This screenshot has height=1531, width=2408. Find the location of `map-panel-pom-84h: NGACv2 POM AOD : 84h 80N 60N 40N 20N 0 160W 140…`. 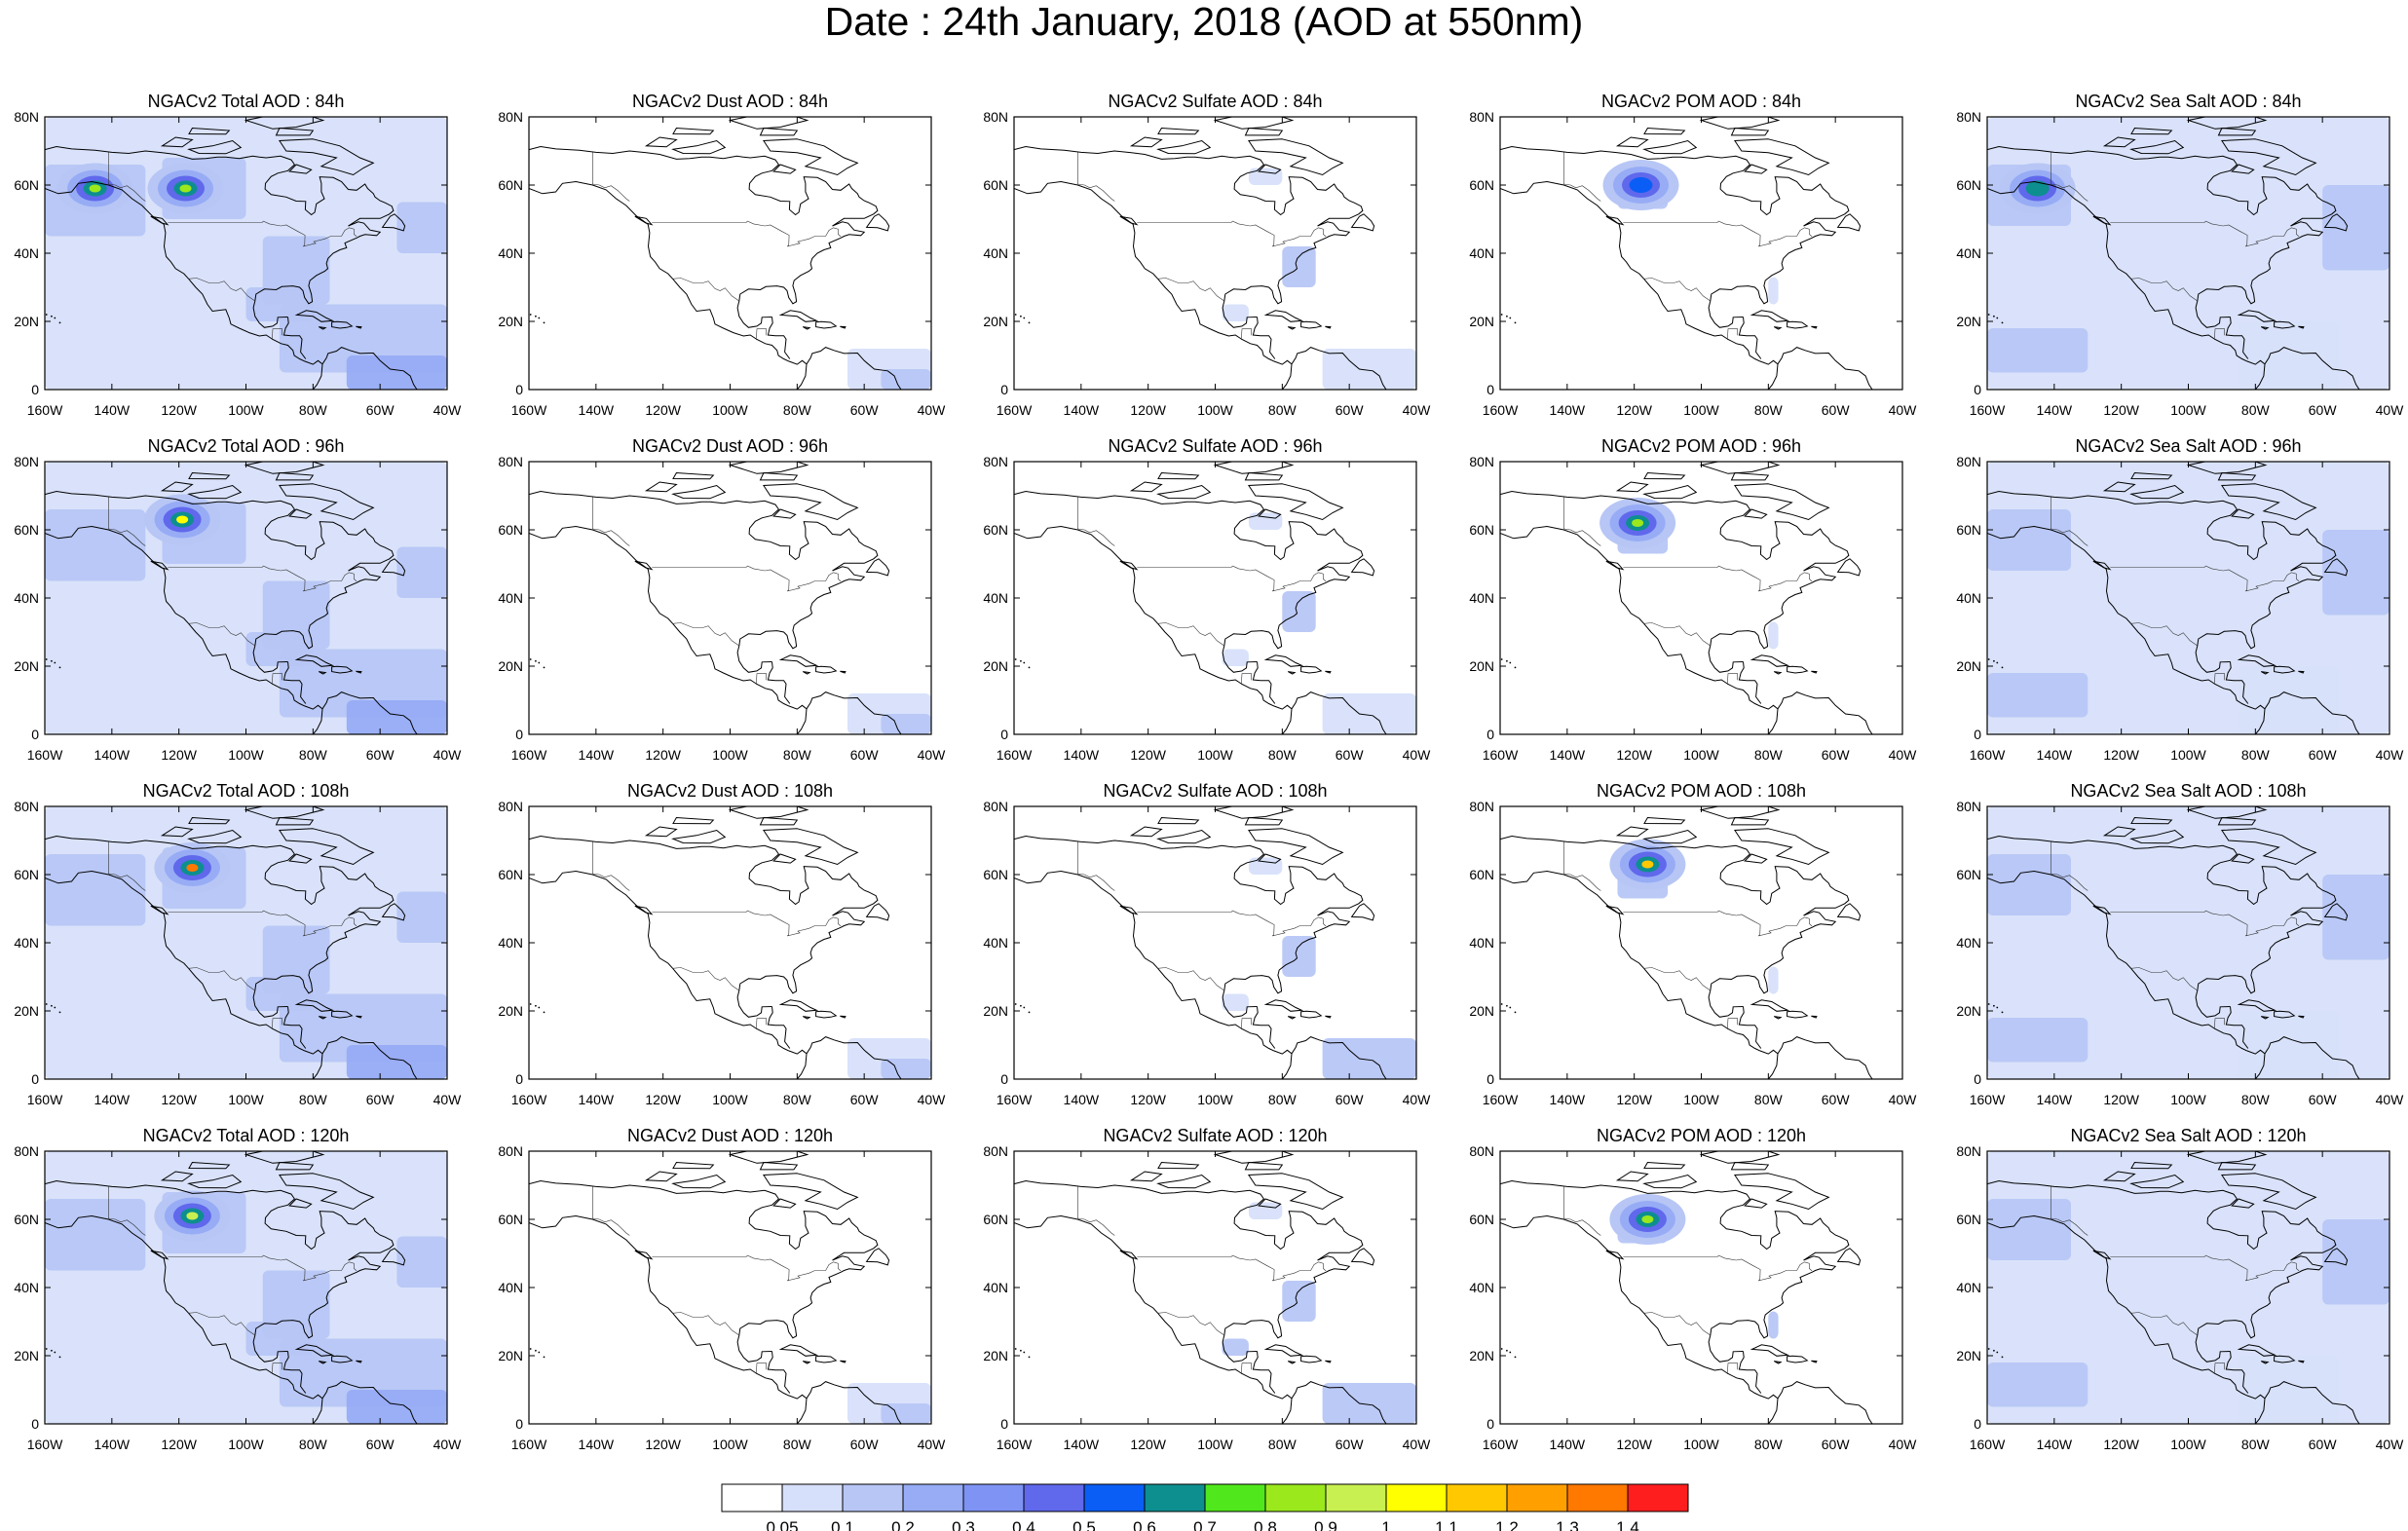

map-panel-pom-84h: NGACv2 POM AOD : 84h 80N 60N 40N 20N 0 160W 140… is located at coordinates (1695, 260).